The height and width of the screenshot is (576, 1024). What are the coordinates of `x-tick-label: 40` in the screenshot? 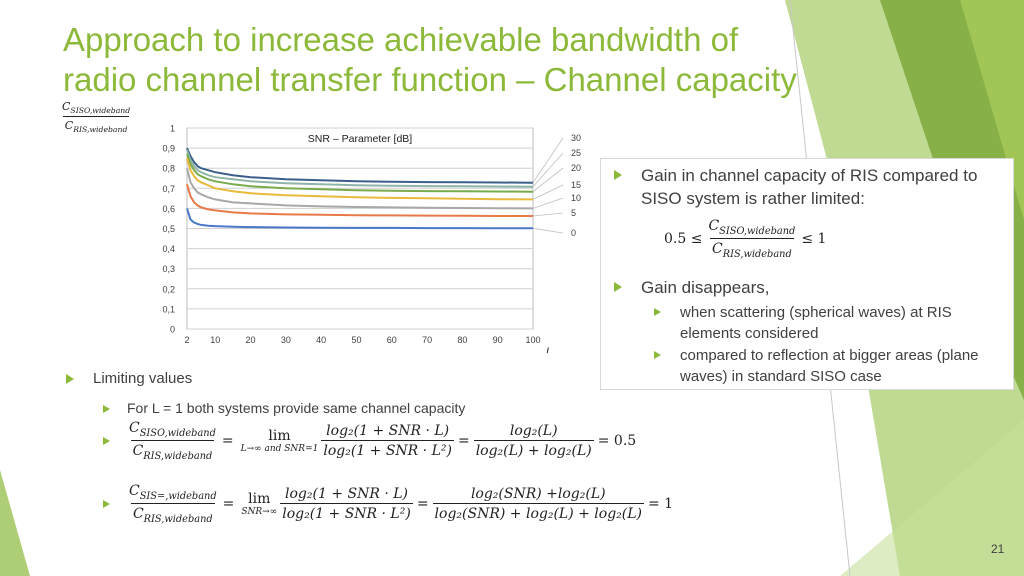 It's located at (321, 340).